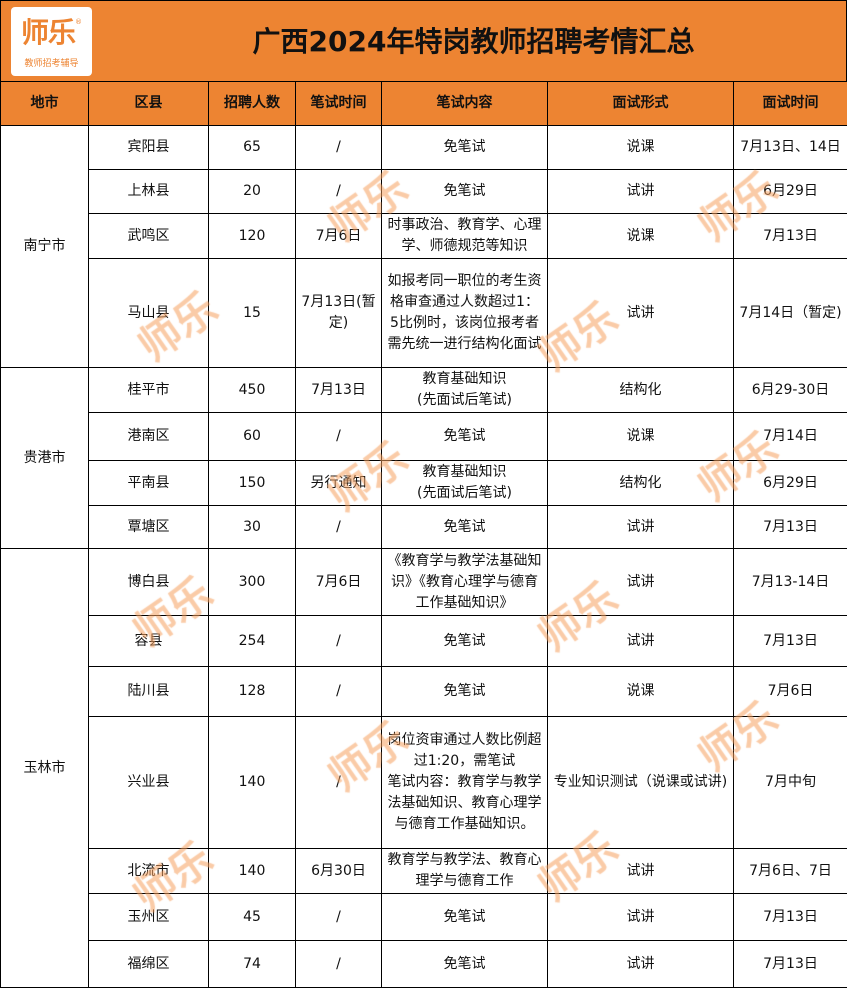 The width and height of the screenshot is (847, 988). Describe the element at coordinates (339, 104) in the screenshot. I see `header-written-time: 笔试时间` at that location.